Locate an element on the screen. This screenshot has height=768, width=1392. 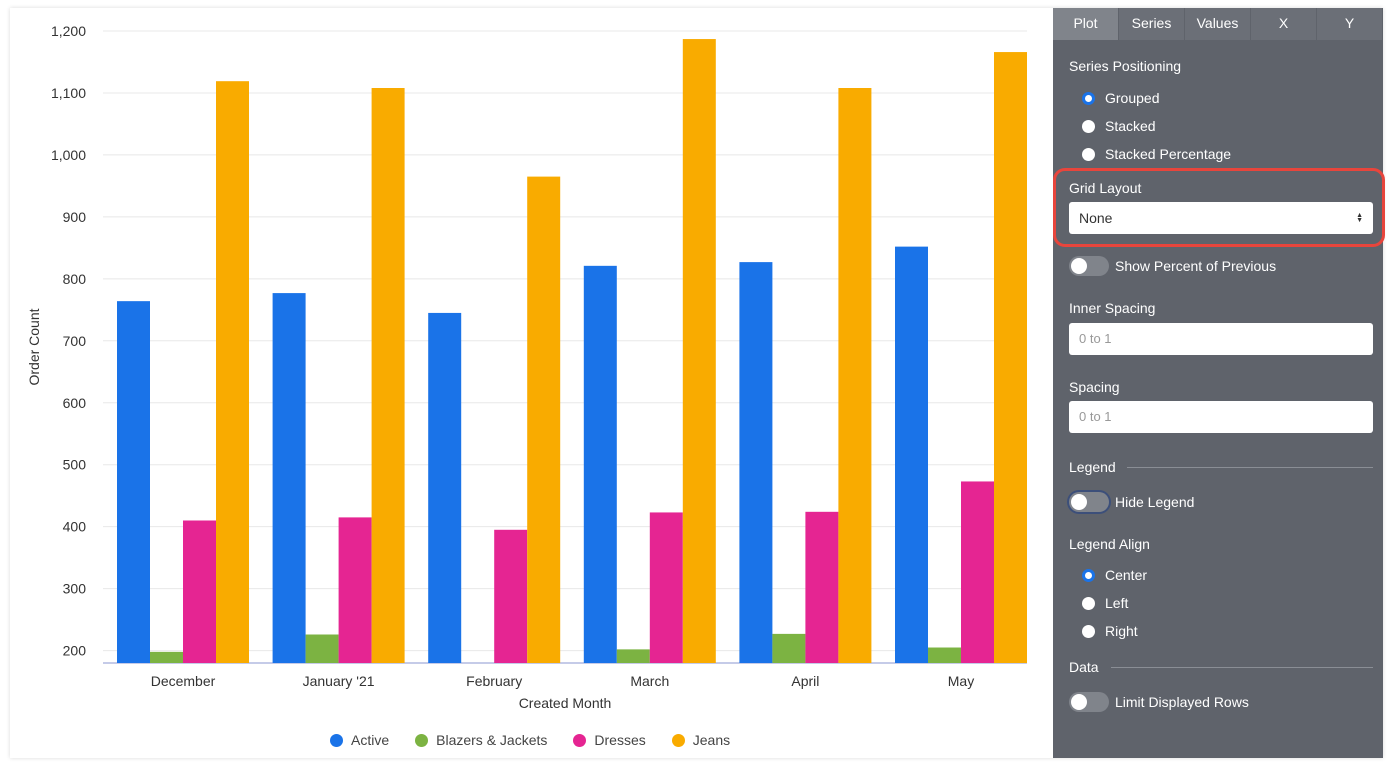
tab-y: Y is located at coordinates (1350, 24).